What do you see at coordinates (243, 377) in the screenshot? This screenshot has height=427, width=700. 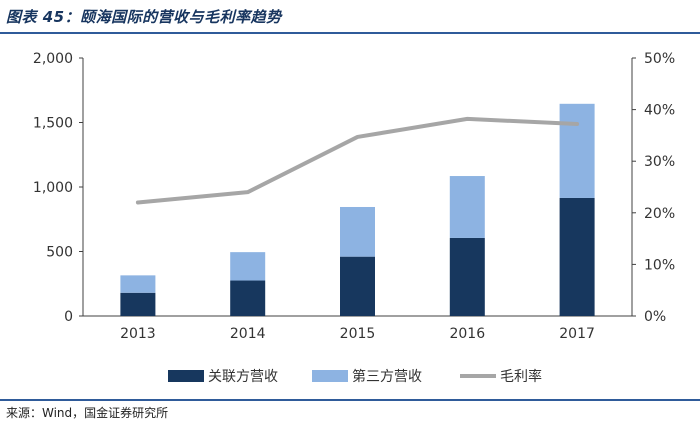 I see `legend-label: 关联方营收` at bounding box center [243, 377].